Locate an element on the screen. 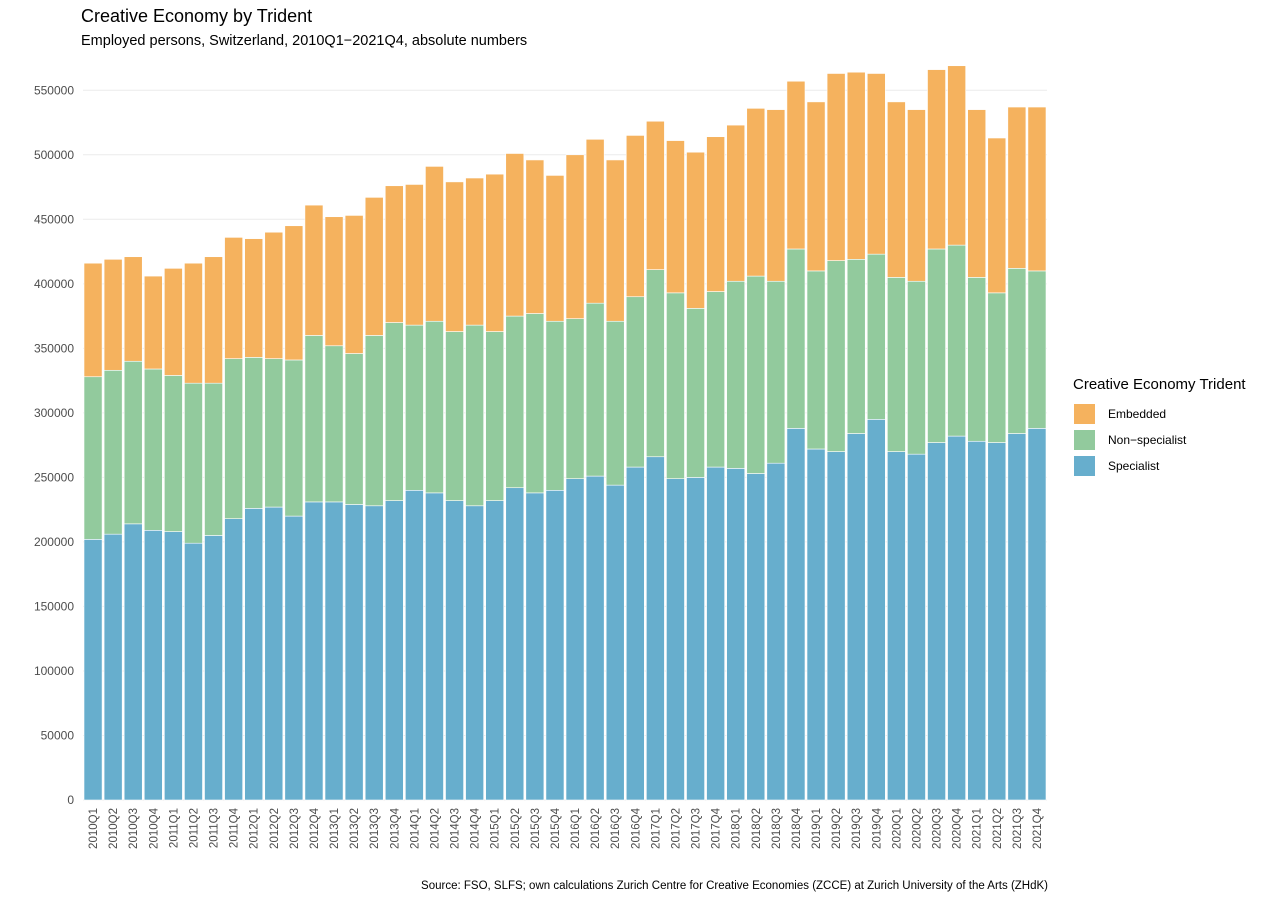  x-tick-label: 2019Q4 is located at coordinates (877, 828).